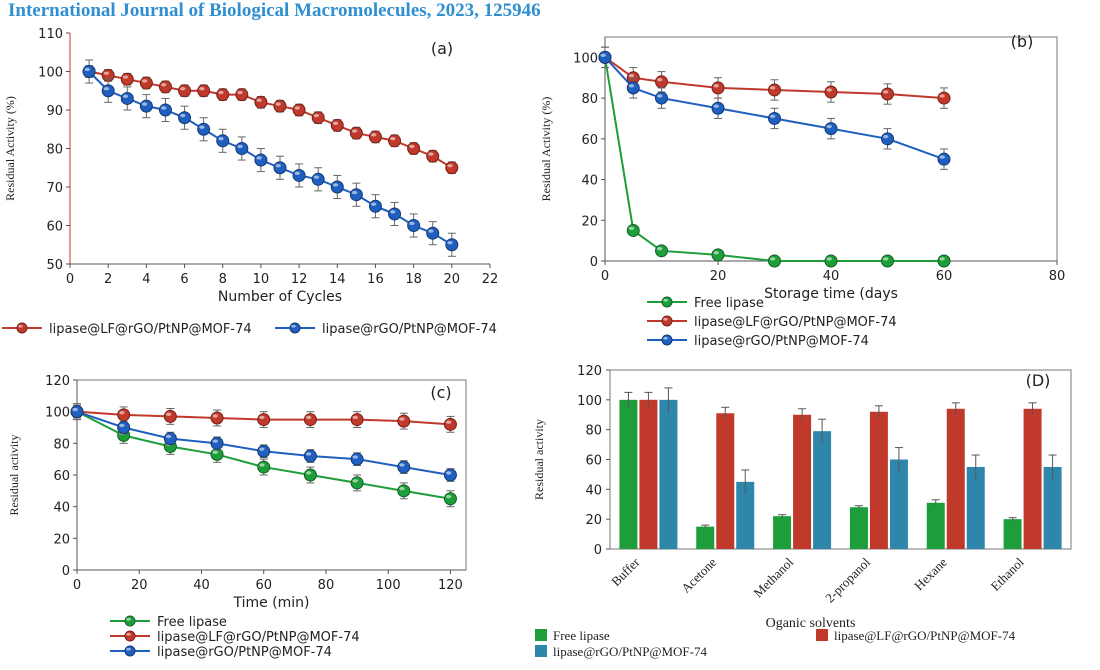 This screenshot has width=1100, height=670. Describe the element at coordinates (326, 585) in the screenshot. I see `x-tick-label: 80` at that location.